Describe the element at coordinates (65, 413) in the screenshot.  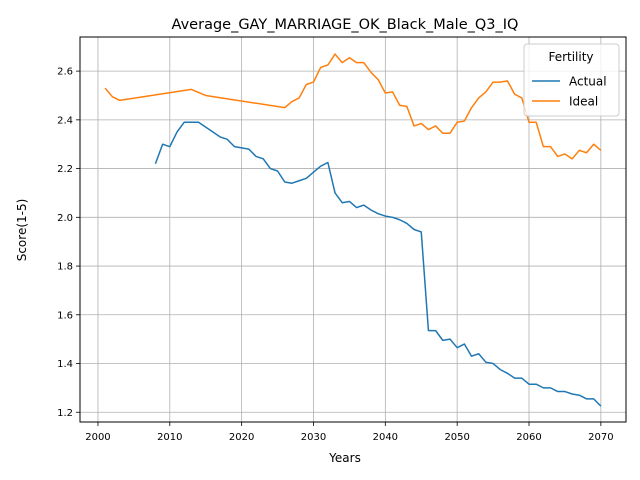
I see `y-tick-label: 1.2` at that location.